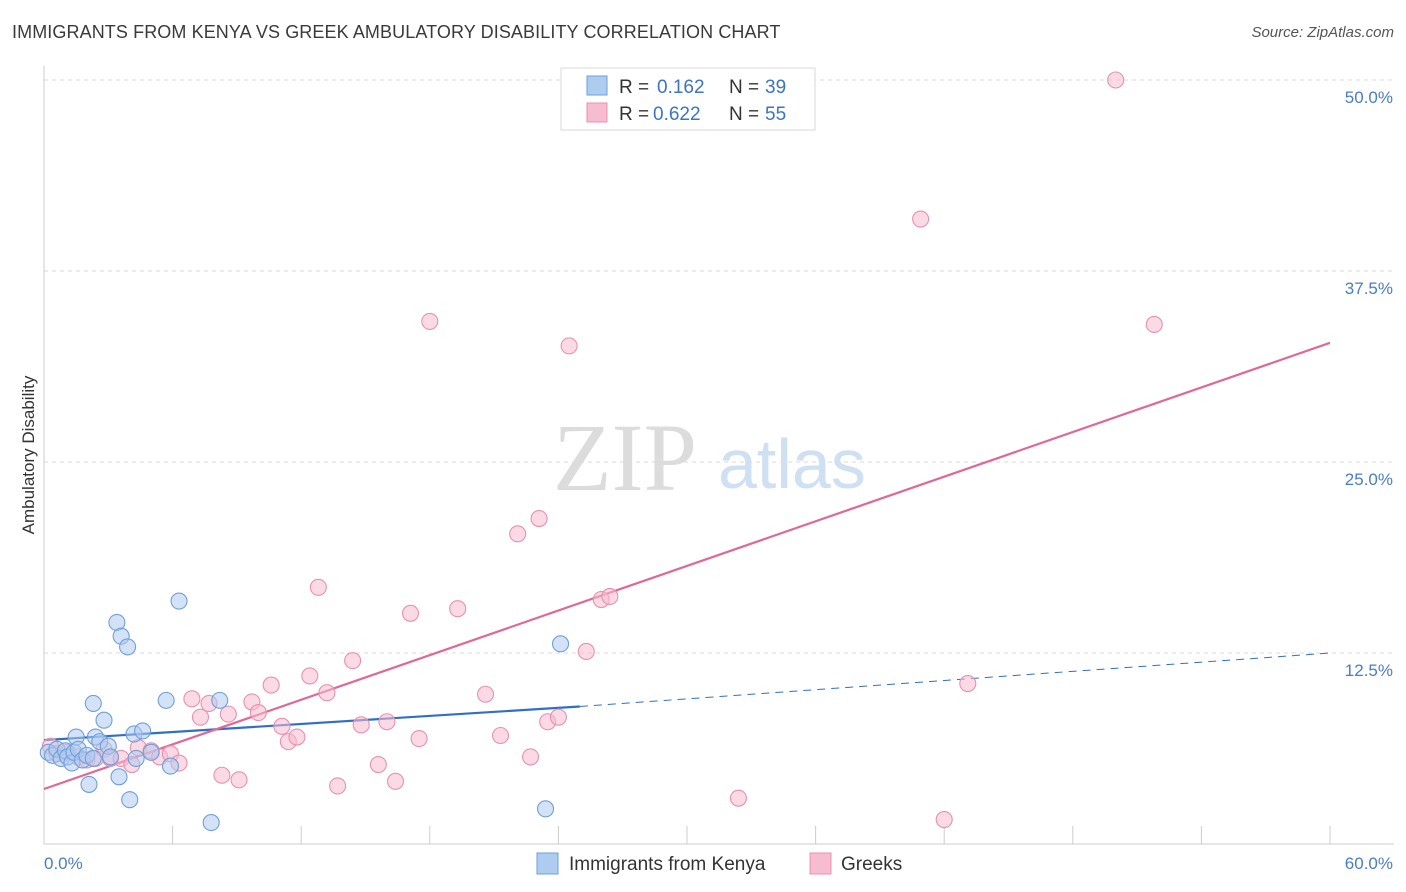 The image size is (1406, 892). Describe the element at coordinates (775, 87) in the screenshot. I see `legend-n-value-kenya: 39` at that location.